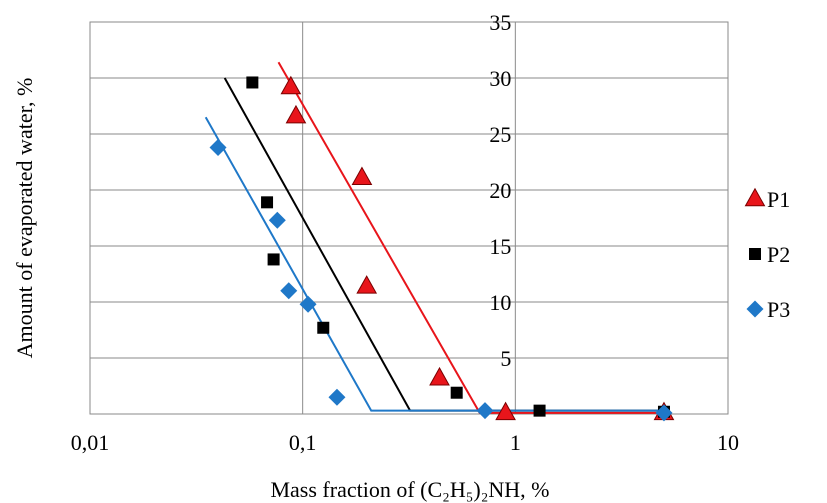 Image resolution: width=827 pixels, height=503 pixels. Describe the element at coordinates (505, 358) in the screenshot. I see `y-tick-label: 5` at that location.